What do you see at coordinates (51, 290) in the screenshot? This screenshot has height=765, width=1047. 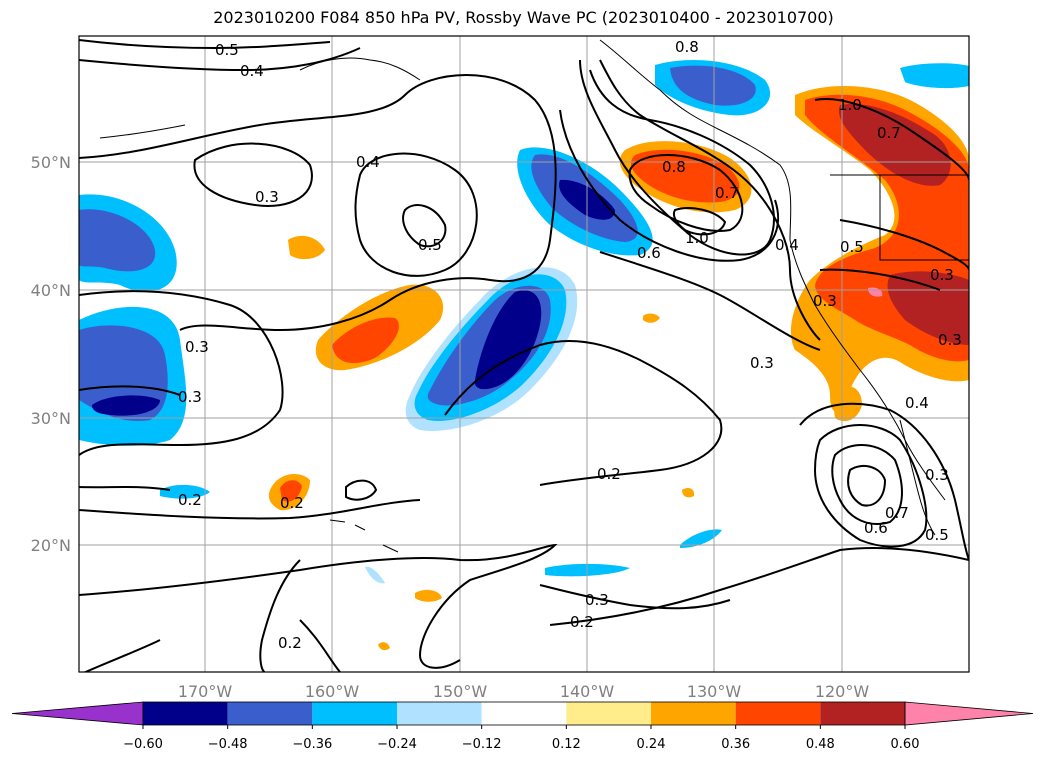 I see `lat-label: 40°N` at bounding box center [51, 290].